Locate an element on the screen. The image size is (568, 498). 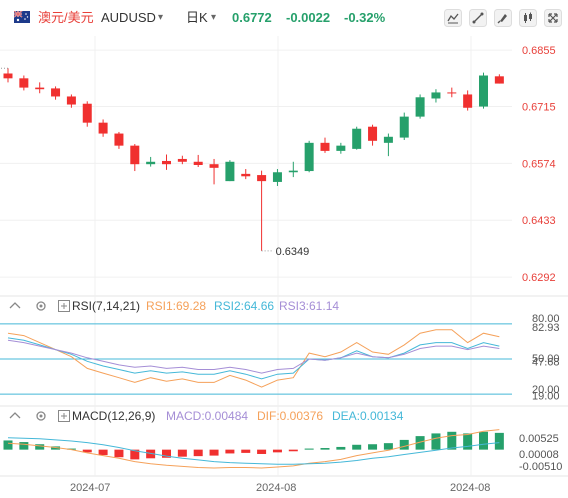
macd-value: MACD:0.00484 is located at coordinates (207, 416).